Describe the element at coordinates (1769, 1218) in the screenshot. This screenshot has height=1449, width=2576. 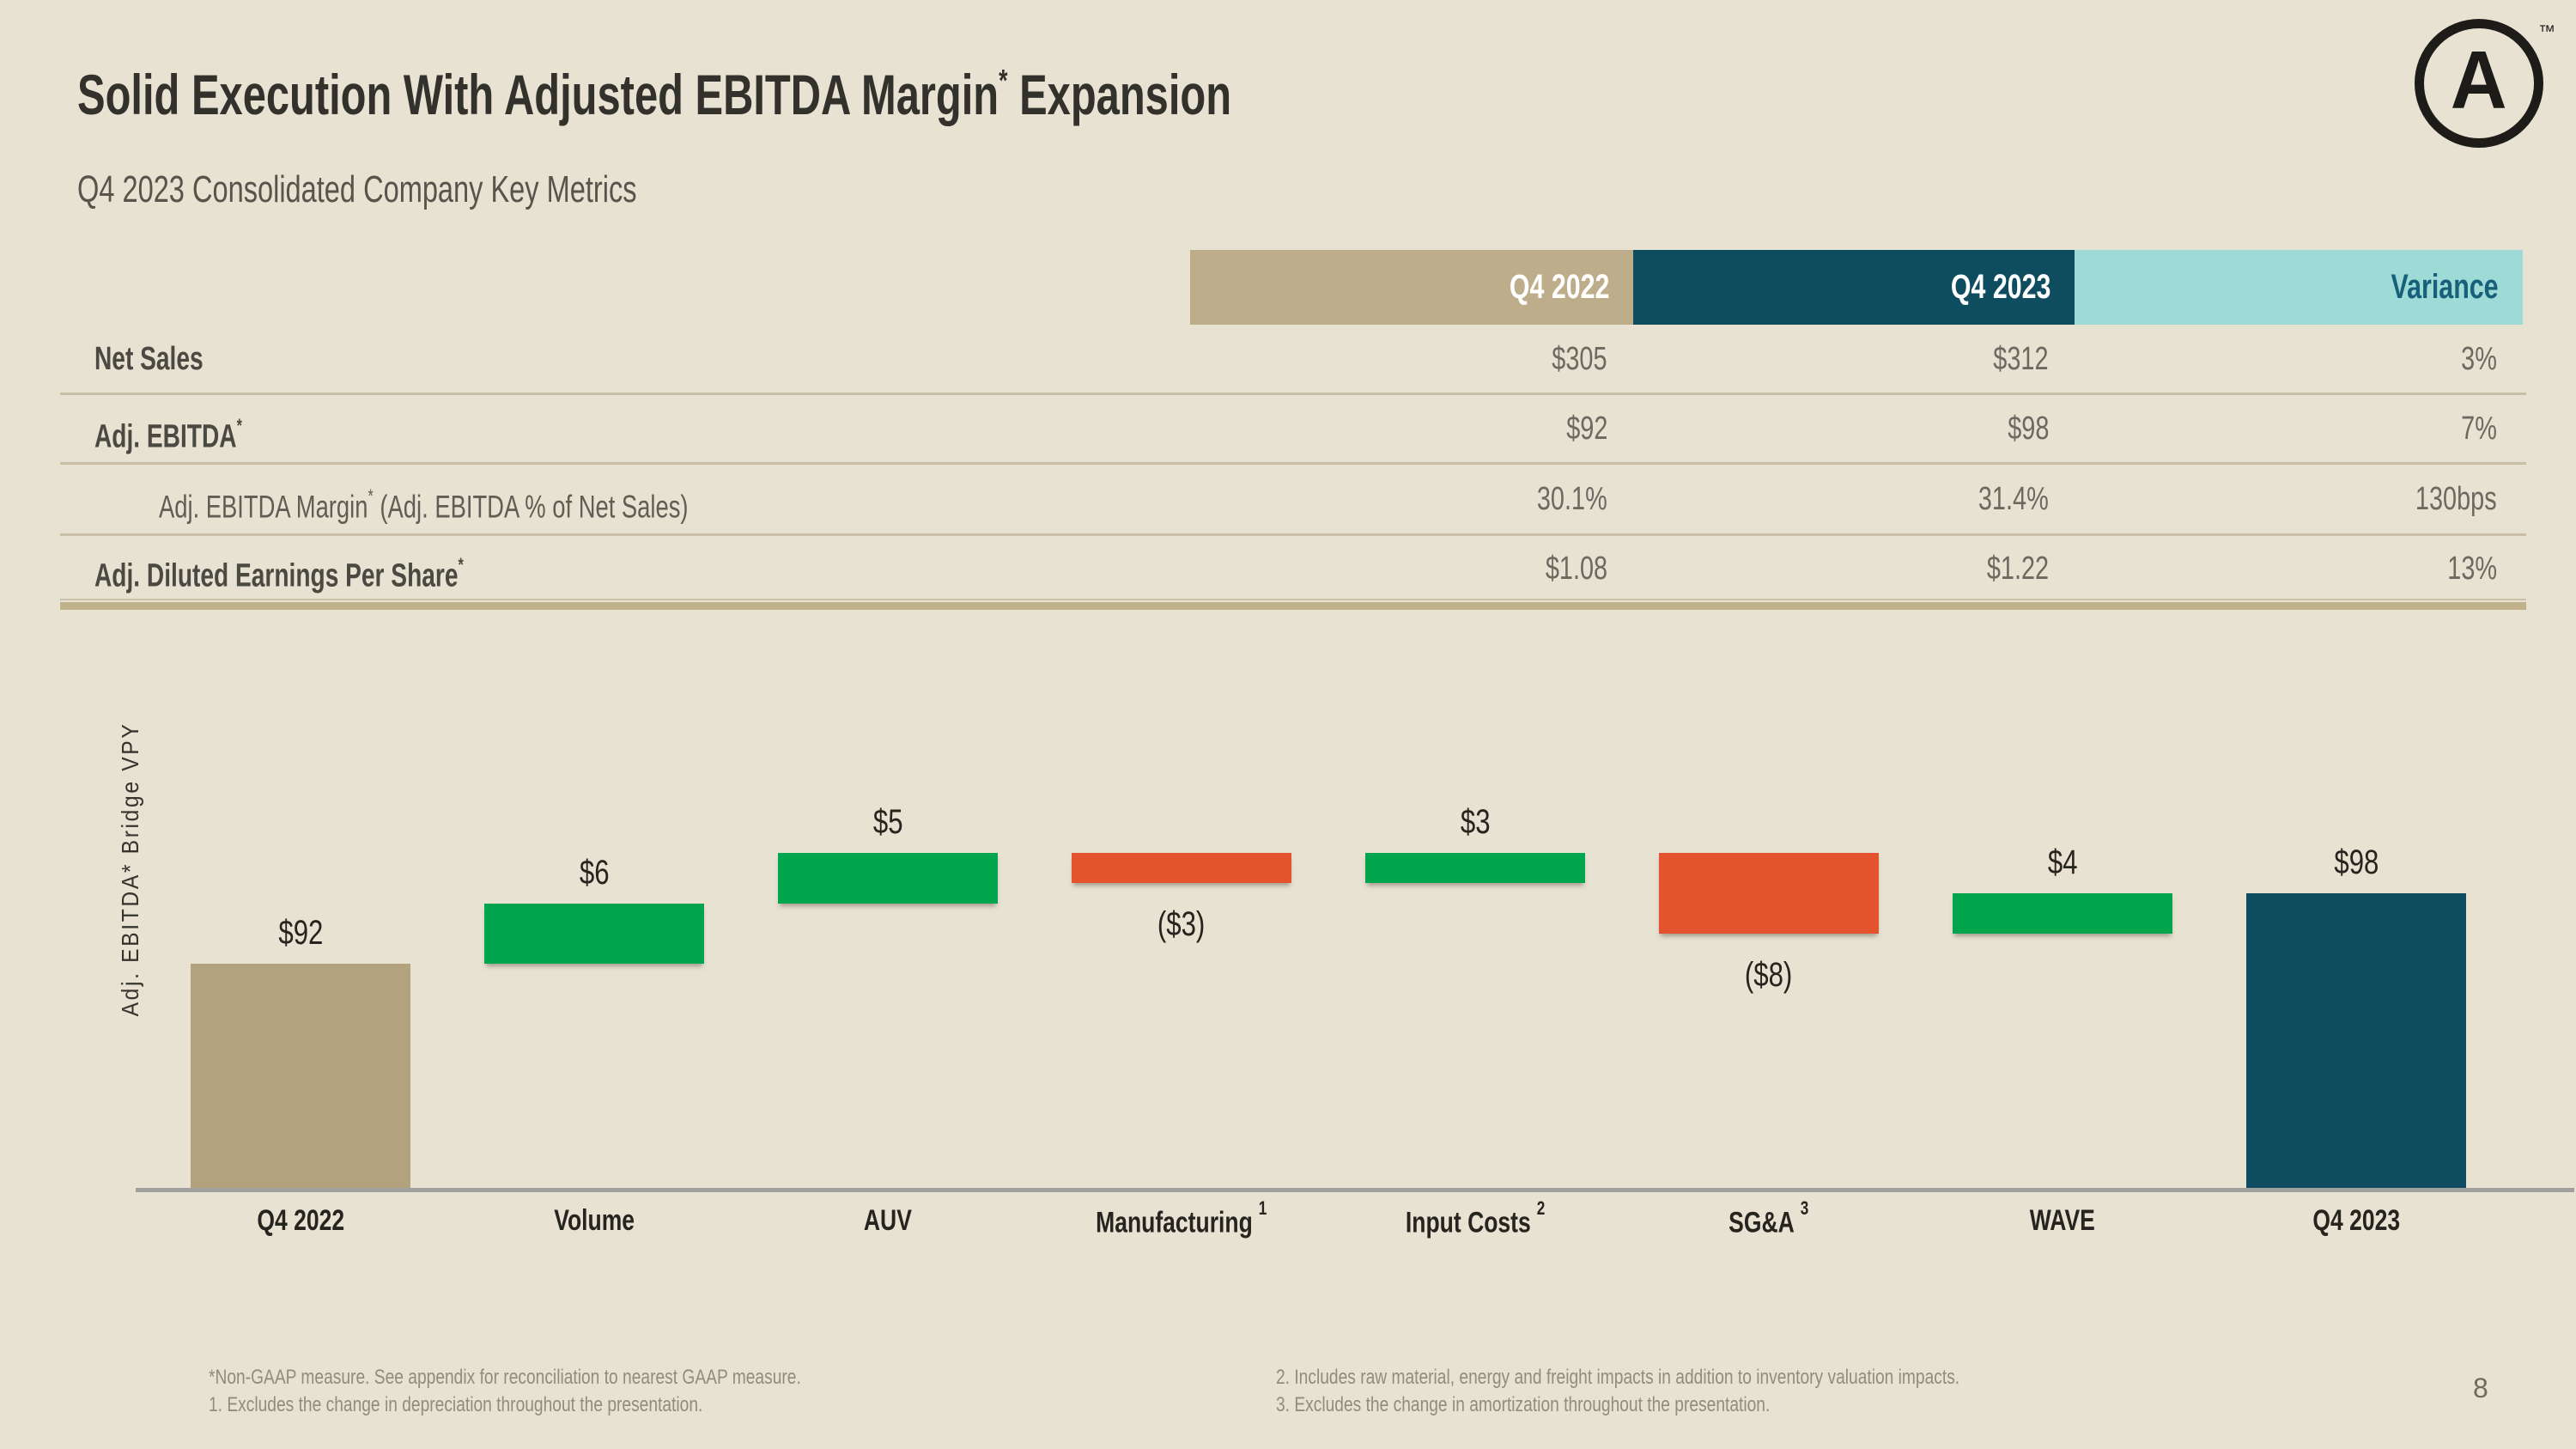
I see `bar-category-label: SG&A 3` at that location.